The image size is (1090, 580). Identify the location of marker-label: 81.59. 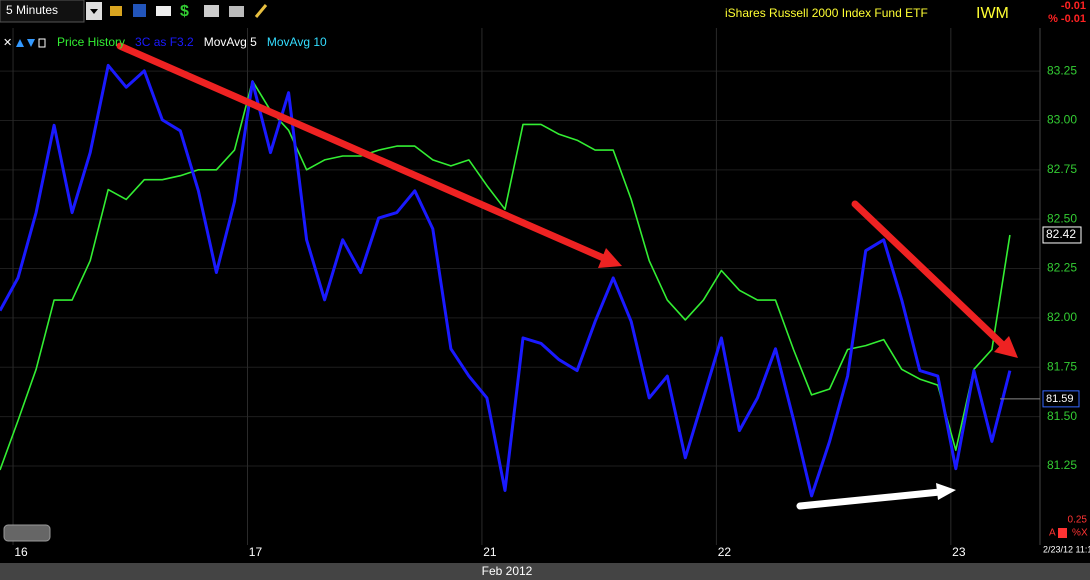
(1060, 399).